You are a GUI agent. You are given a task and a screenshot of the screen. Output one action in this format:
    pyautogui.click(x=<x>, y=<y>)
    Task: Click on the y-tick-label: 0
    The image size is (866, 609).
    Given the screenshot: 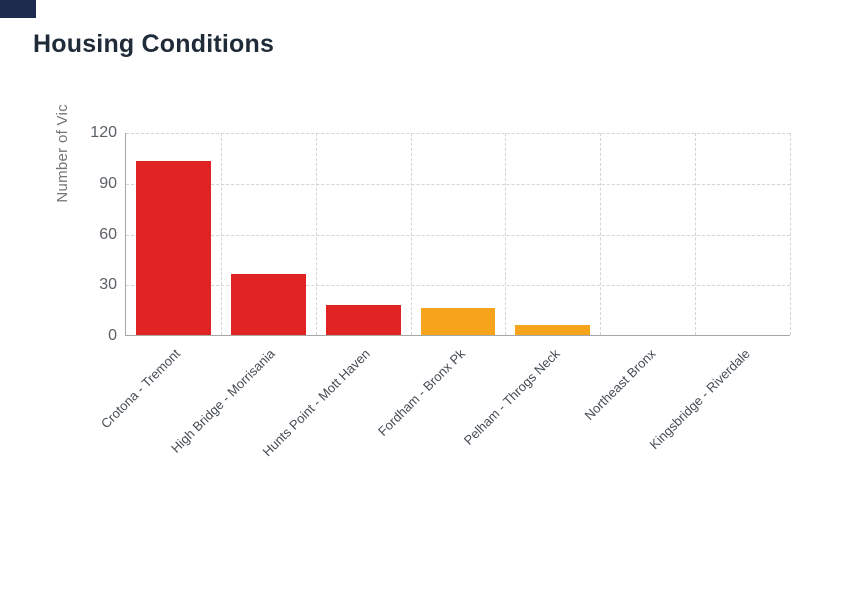 What is the action you would take?
    pyautogui.click(x=112, y=335)
    